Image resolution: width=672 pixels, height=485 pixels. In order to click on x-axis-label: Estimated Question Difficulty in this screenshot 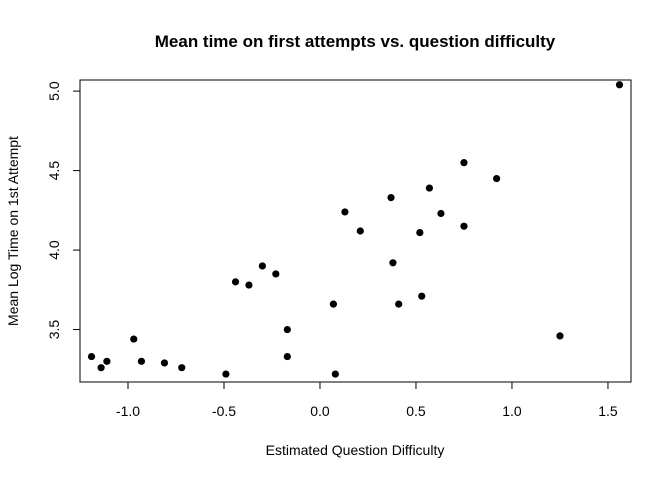, I will do `click(355, 450)`.